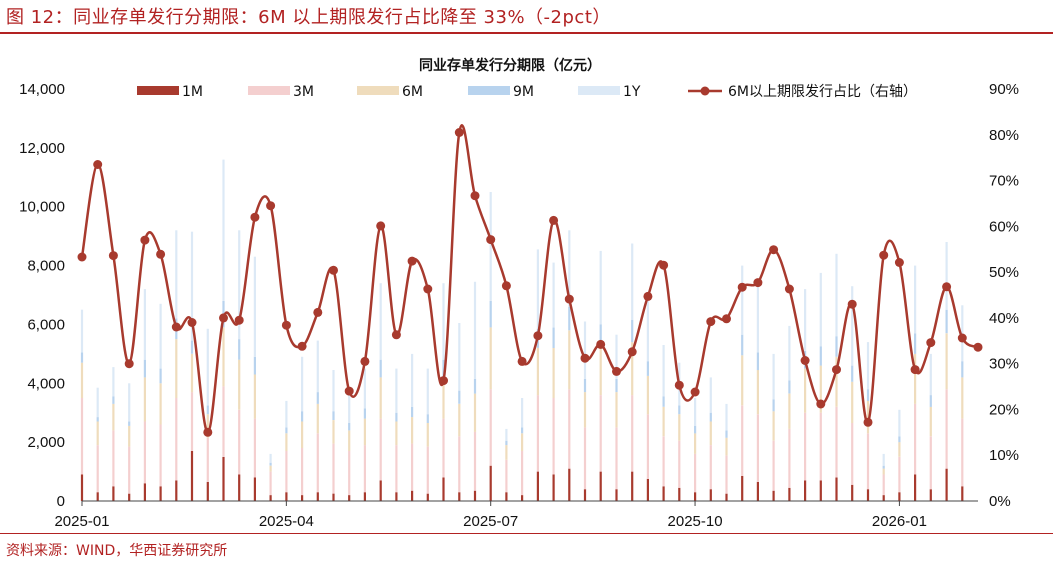  I want to click on y-right-tick-label: 50%, so click(1004, 272).